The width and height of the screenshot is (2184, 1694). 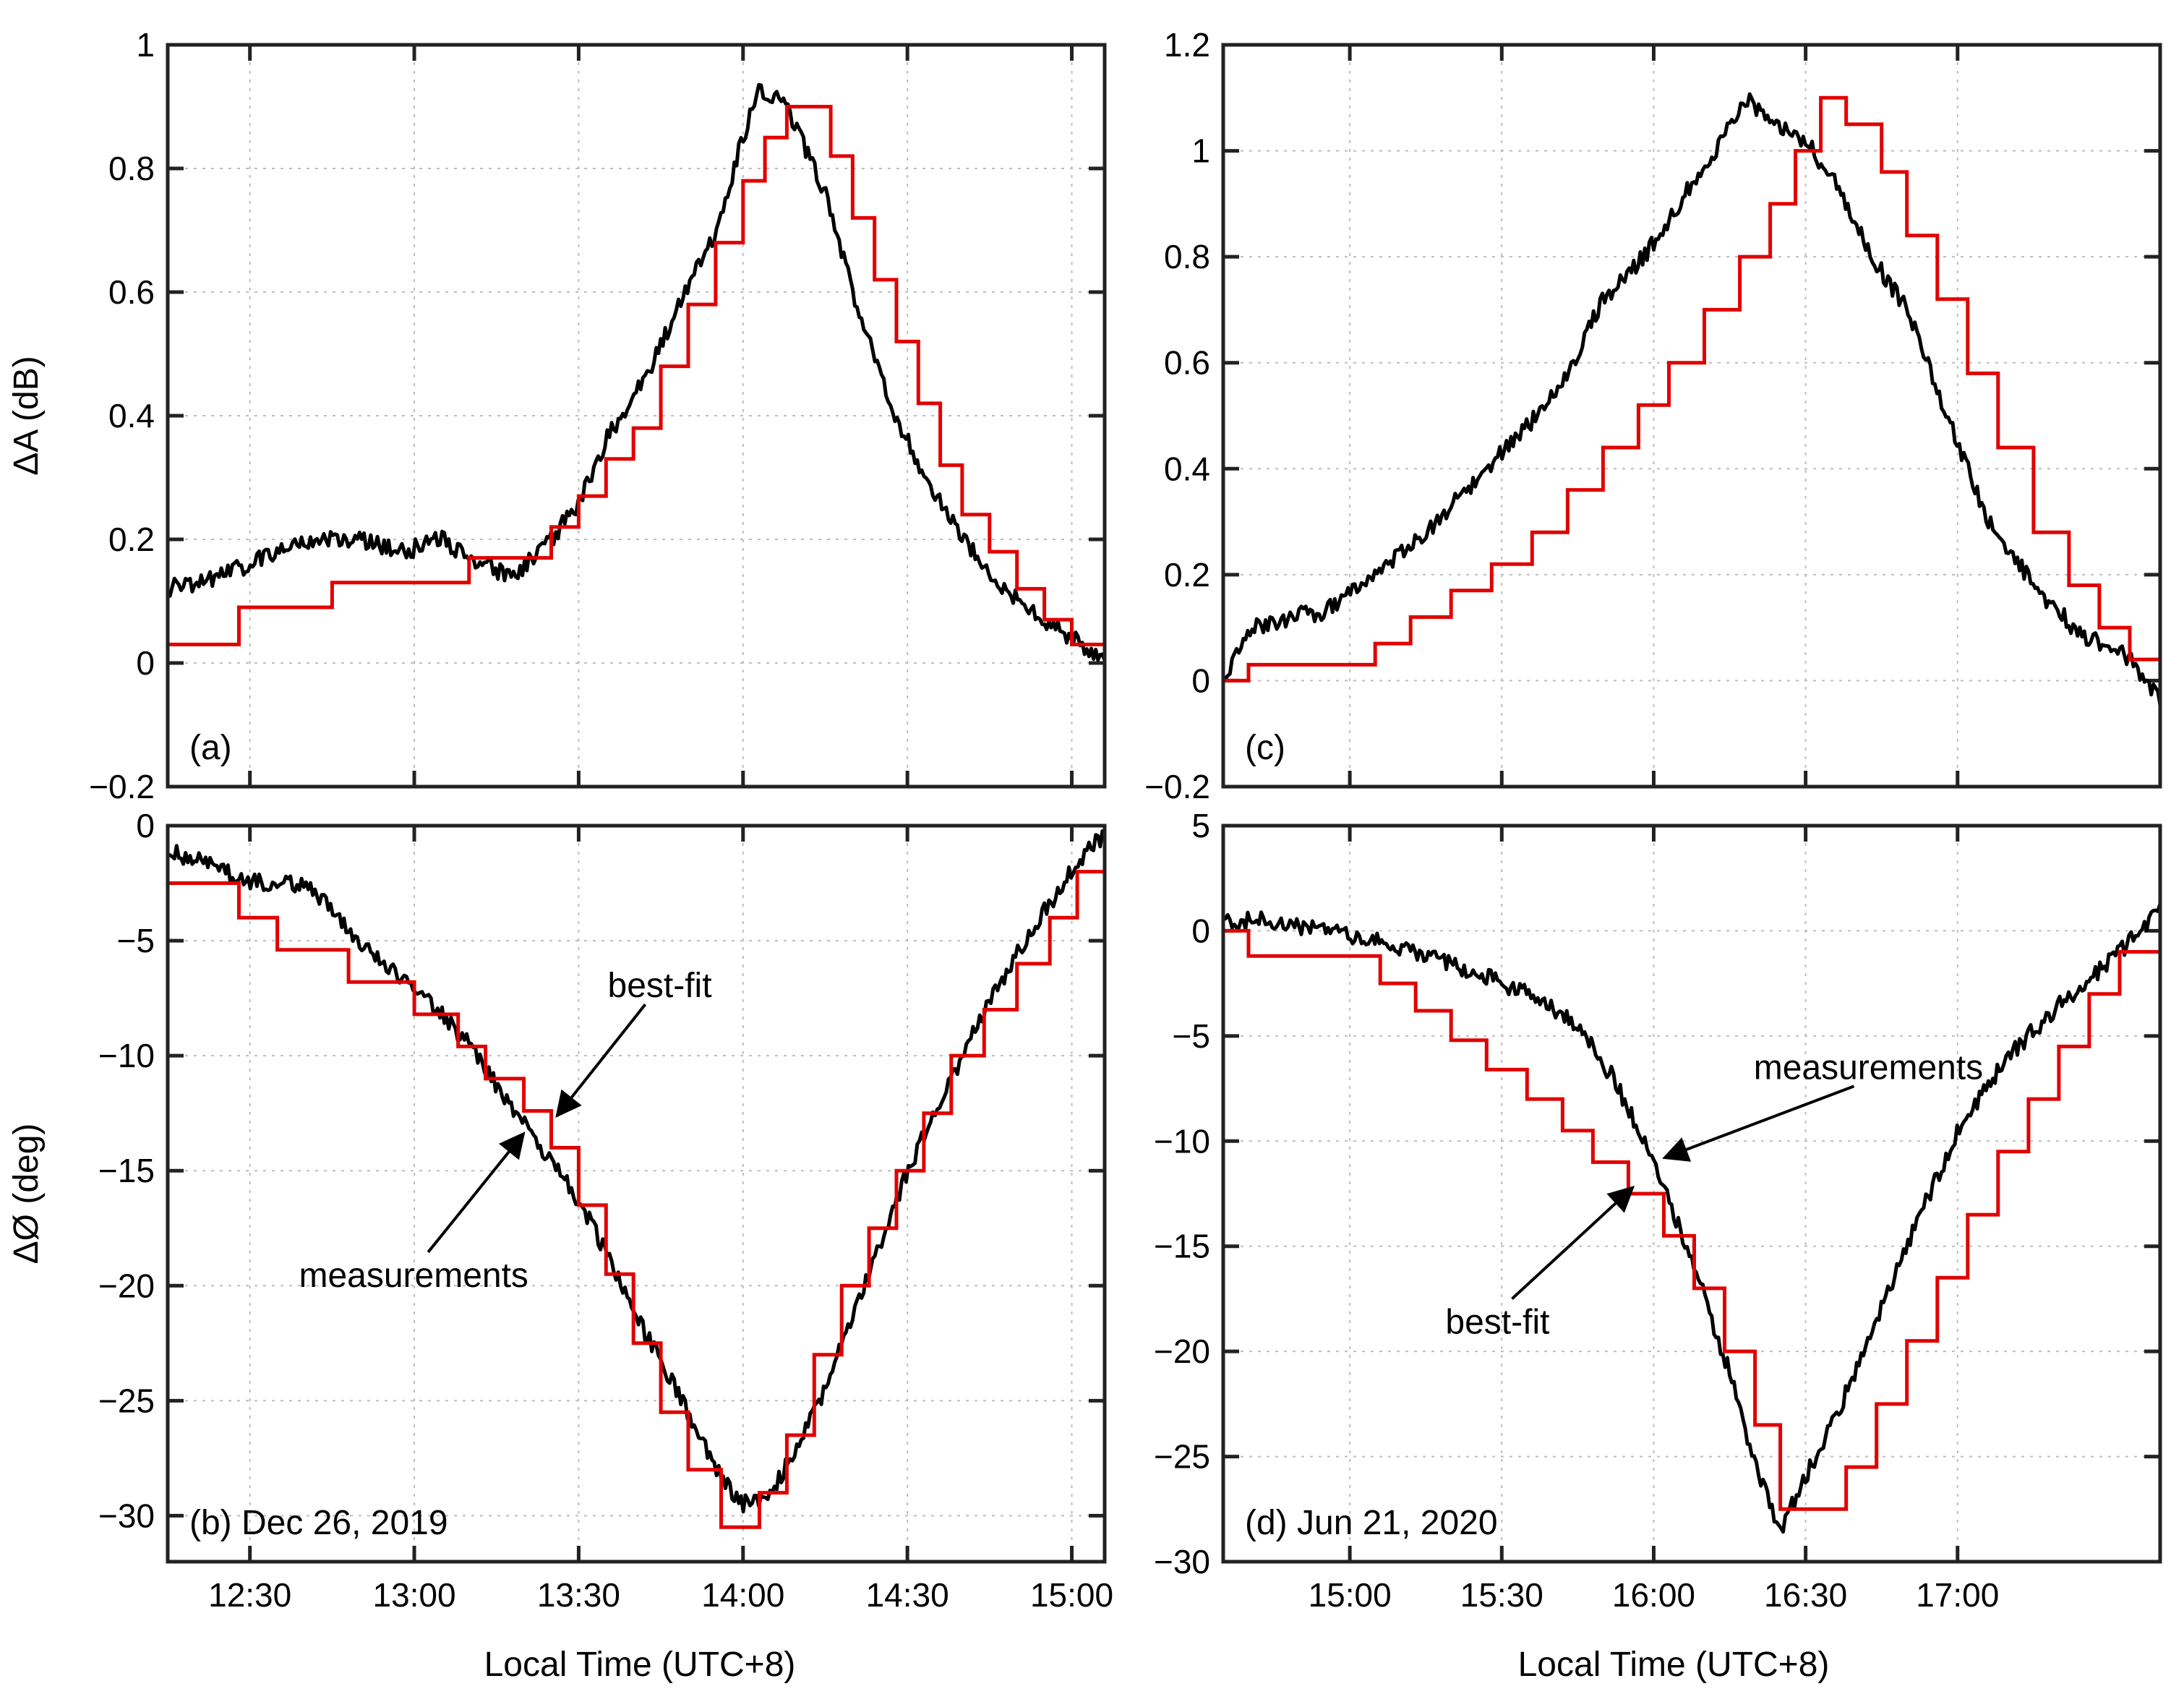 What do you see at coordinates (1653, 1595) in the screenshot?
I see `x-tick-label: 16:00` at bounding box center [1653, 1595].